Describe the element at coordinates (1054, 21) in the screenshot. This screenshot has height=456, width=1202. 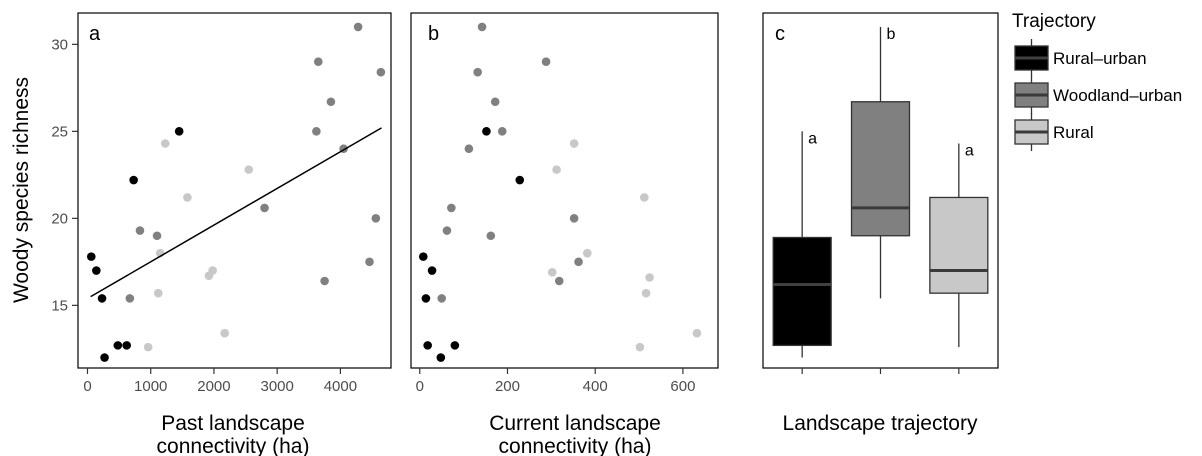
I see `legend-title: Trajectory` at that location.